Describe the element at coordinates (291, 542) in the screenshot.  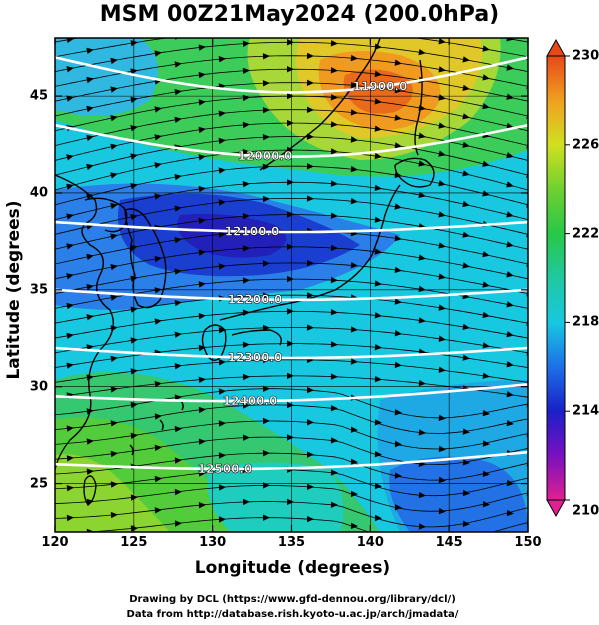
I see `x-tick-label: 135` at that location.